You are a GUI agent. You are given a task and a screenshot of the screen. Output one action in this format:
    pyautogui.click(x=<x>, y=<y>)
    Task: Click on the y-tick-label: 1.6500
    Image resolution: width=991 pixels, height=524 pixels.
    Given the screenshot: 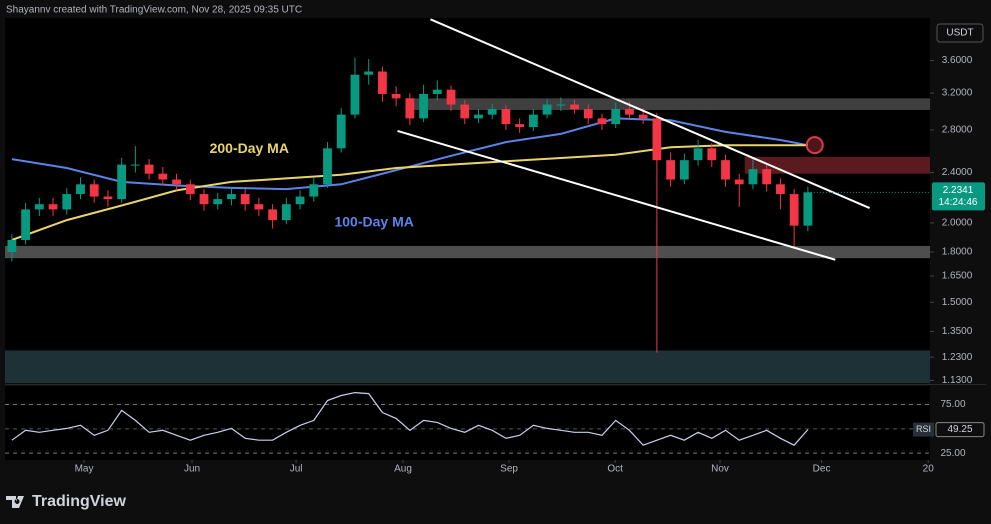 What is the action you would take?
    pyautogui.click(x=957, y=276)
    